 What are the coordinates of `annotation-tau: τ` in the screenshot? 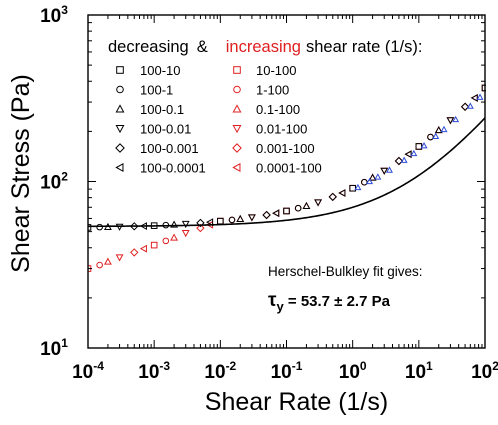 It's located at (272, 300).